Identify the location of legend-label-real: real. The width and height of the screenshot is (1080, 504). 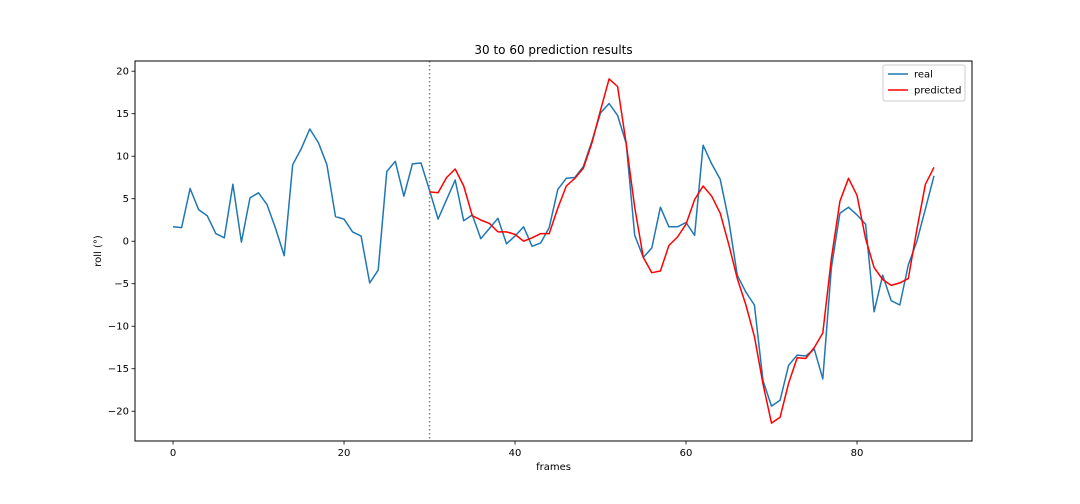
(923, 75).